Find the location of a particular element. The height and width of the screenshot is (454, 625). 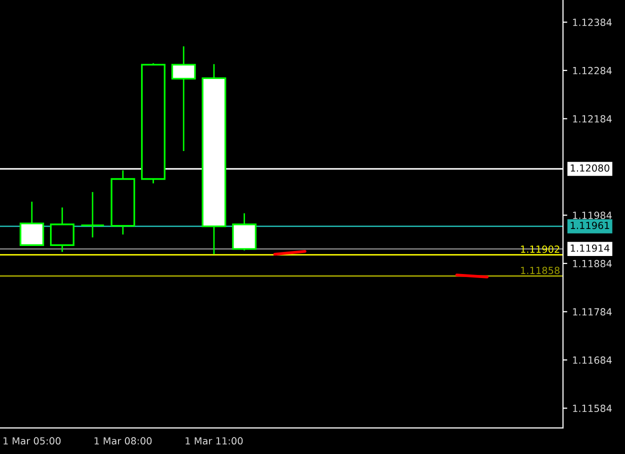

annotation: 1.11902 is located at coordinates (540, 249).